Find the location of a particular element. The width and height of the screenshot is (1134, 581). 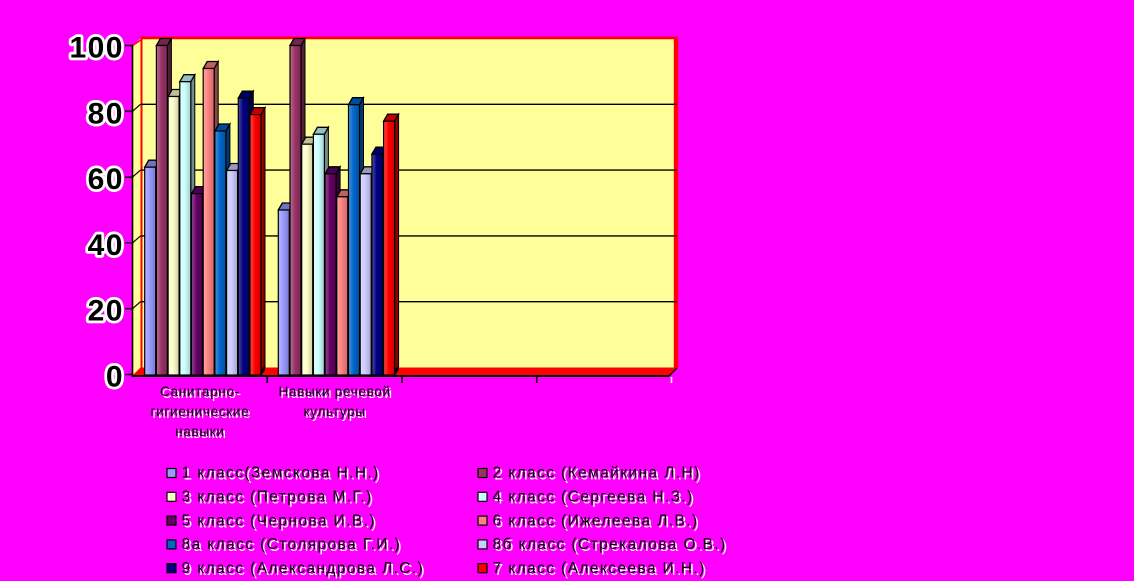

svg-text: 40 is located at coordinates (106, 245).